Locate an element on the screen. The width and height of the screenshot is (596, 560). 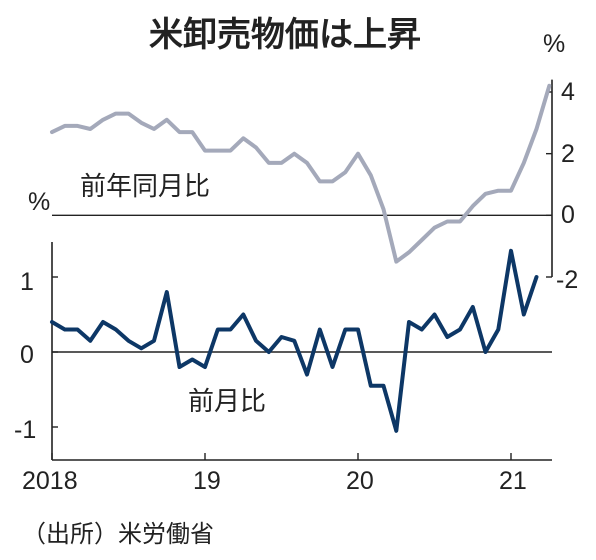
upper-ytick-label: 2 is located at coordinates (568, 154).